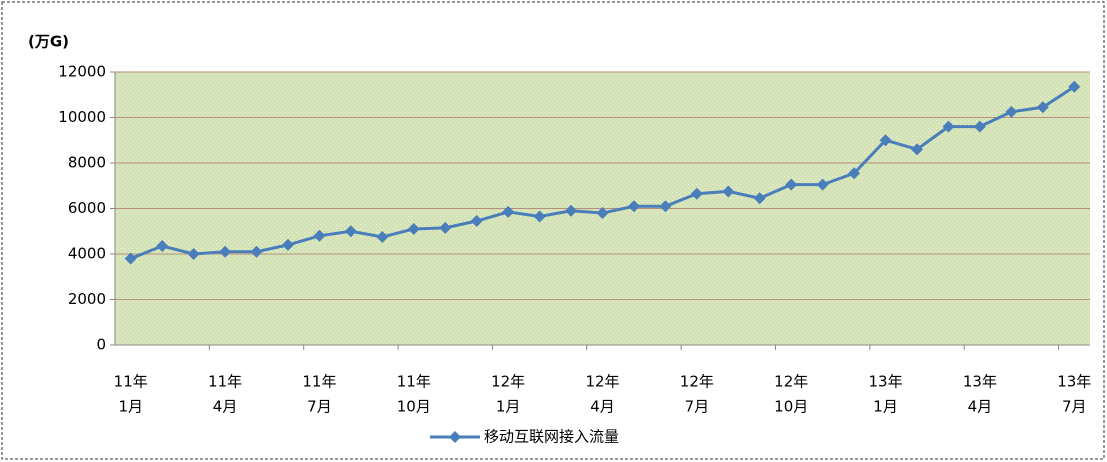 The image size is (1107, 462). Describe the element at coordinates (101, 345) in the screenshot. I see `y-tick-label: 0` at that location.